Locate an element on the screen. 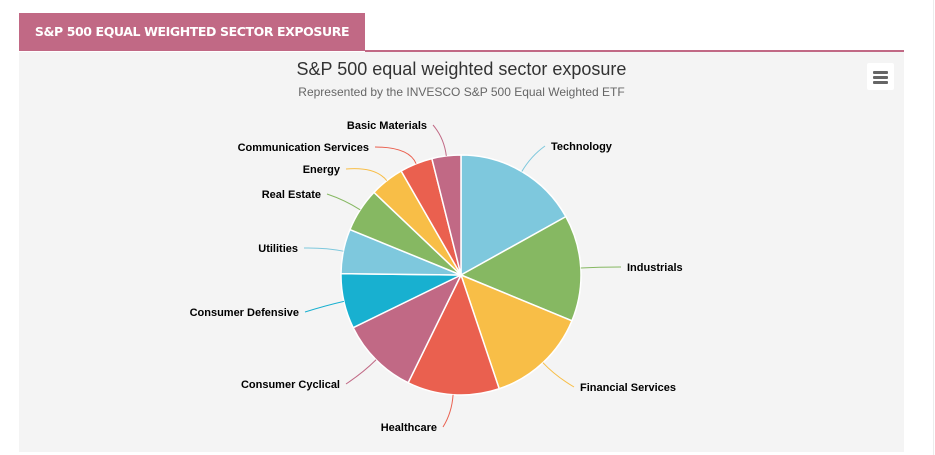 The image size is (935, 455). data-label: Utilities is located at coordinates (278, 249).